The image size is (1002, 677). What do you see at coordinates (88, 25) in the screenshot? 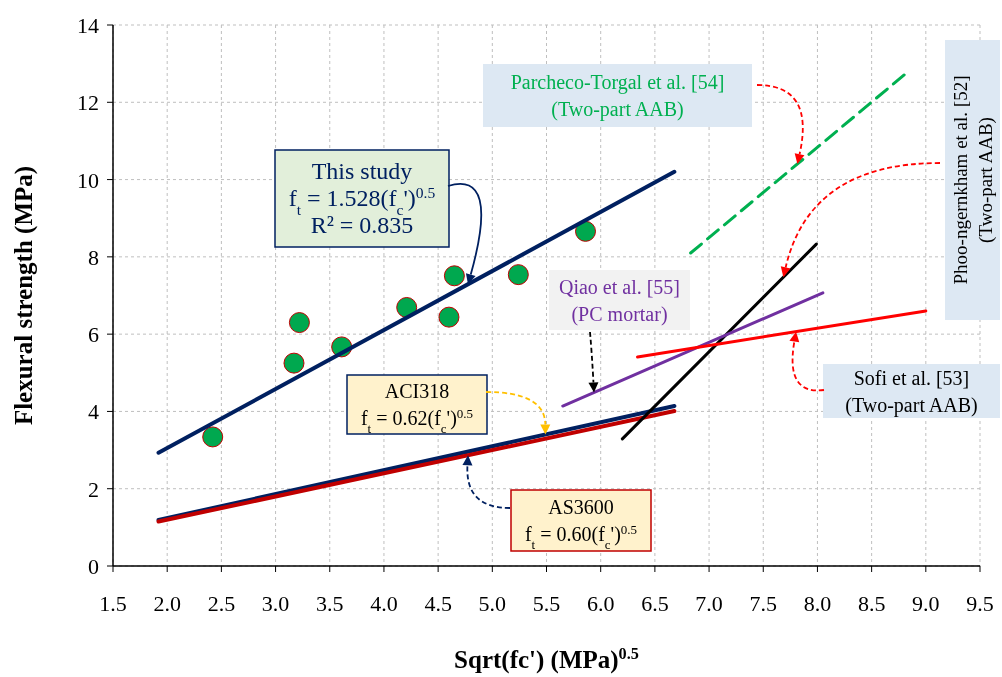
I see `y-tick-label: 14` at bounding box center [88, 25].